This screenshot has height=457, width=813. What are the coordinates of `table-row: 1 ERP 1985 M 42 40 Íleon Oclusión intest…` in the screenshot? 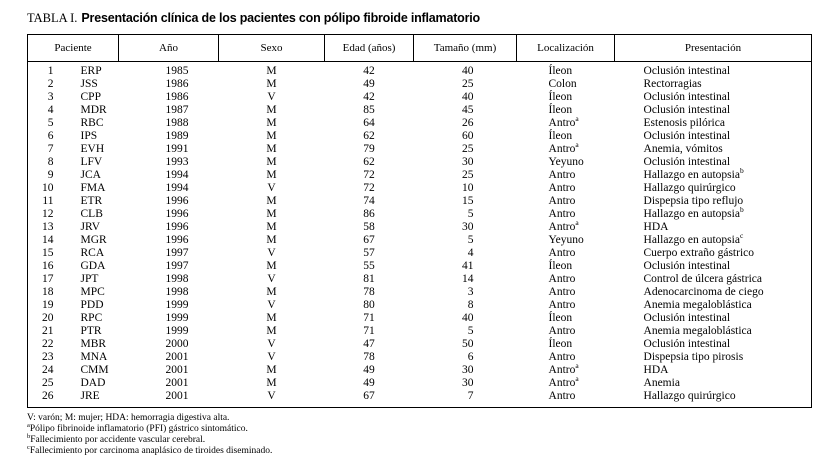 It's located at (420, 70).